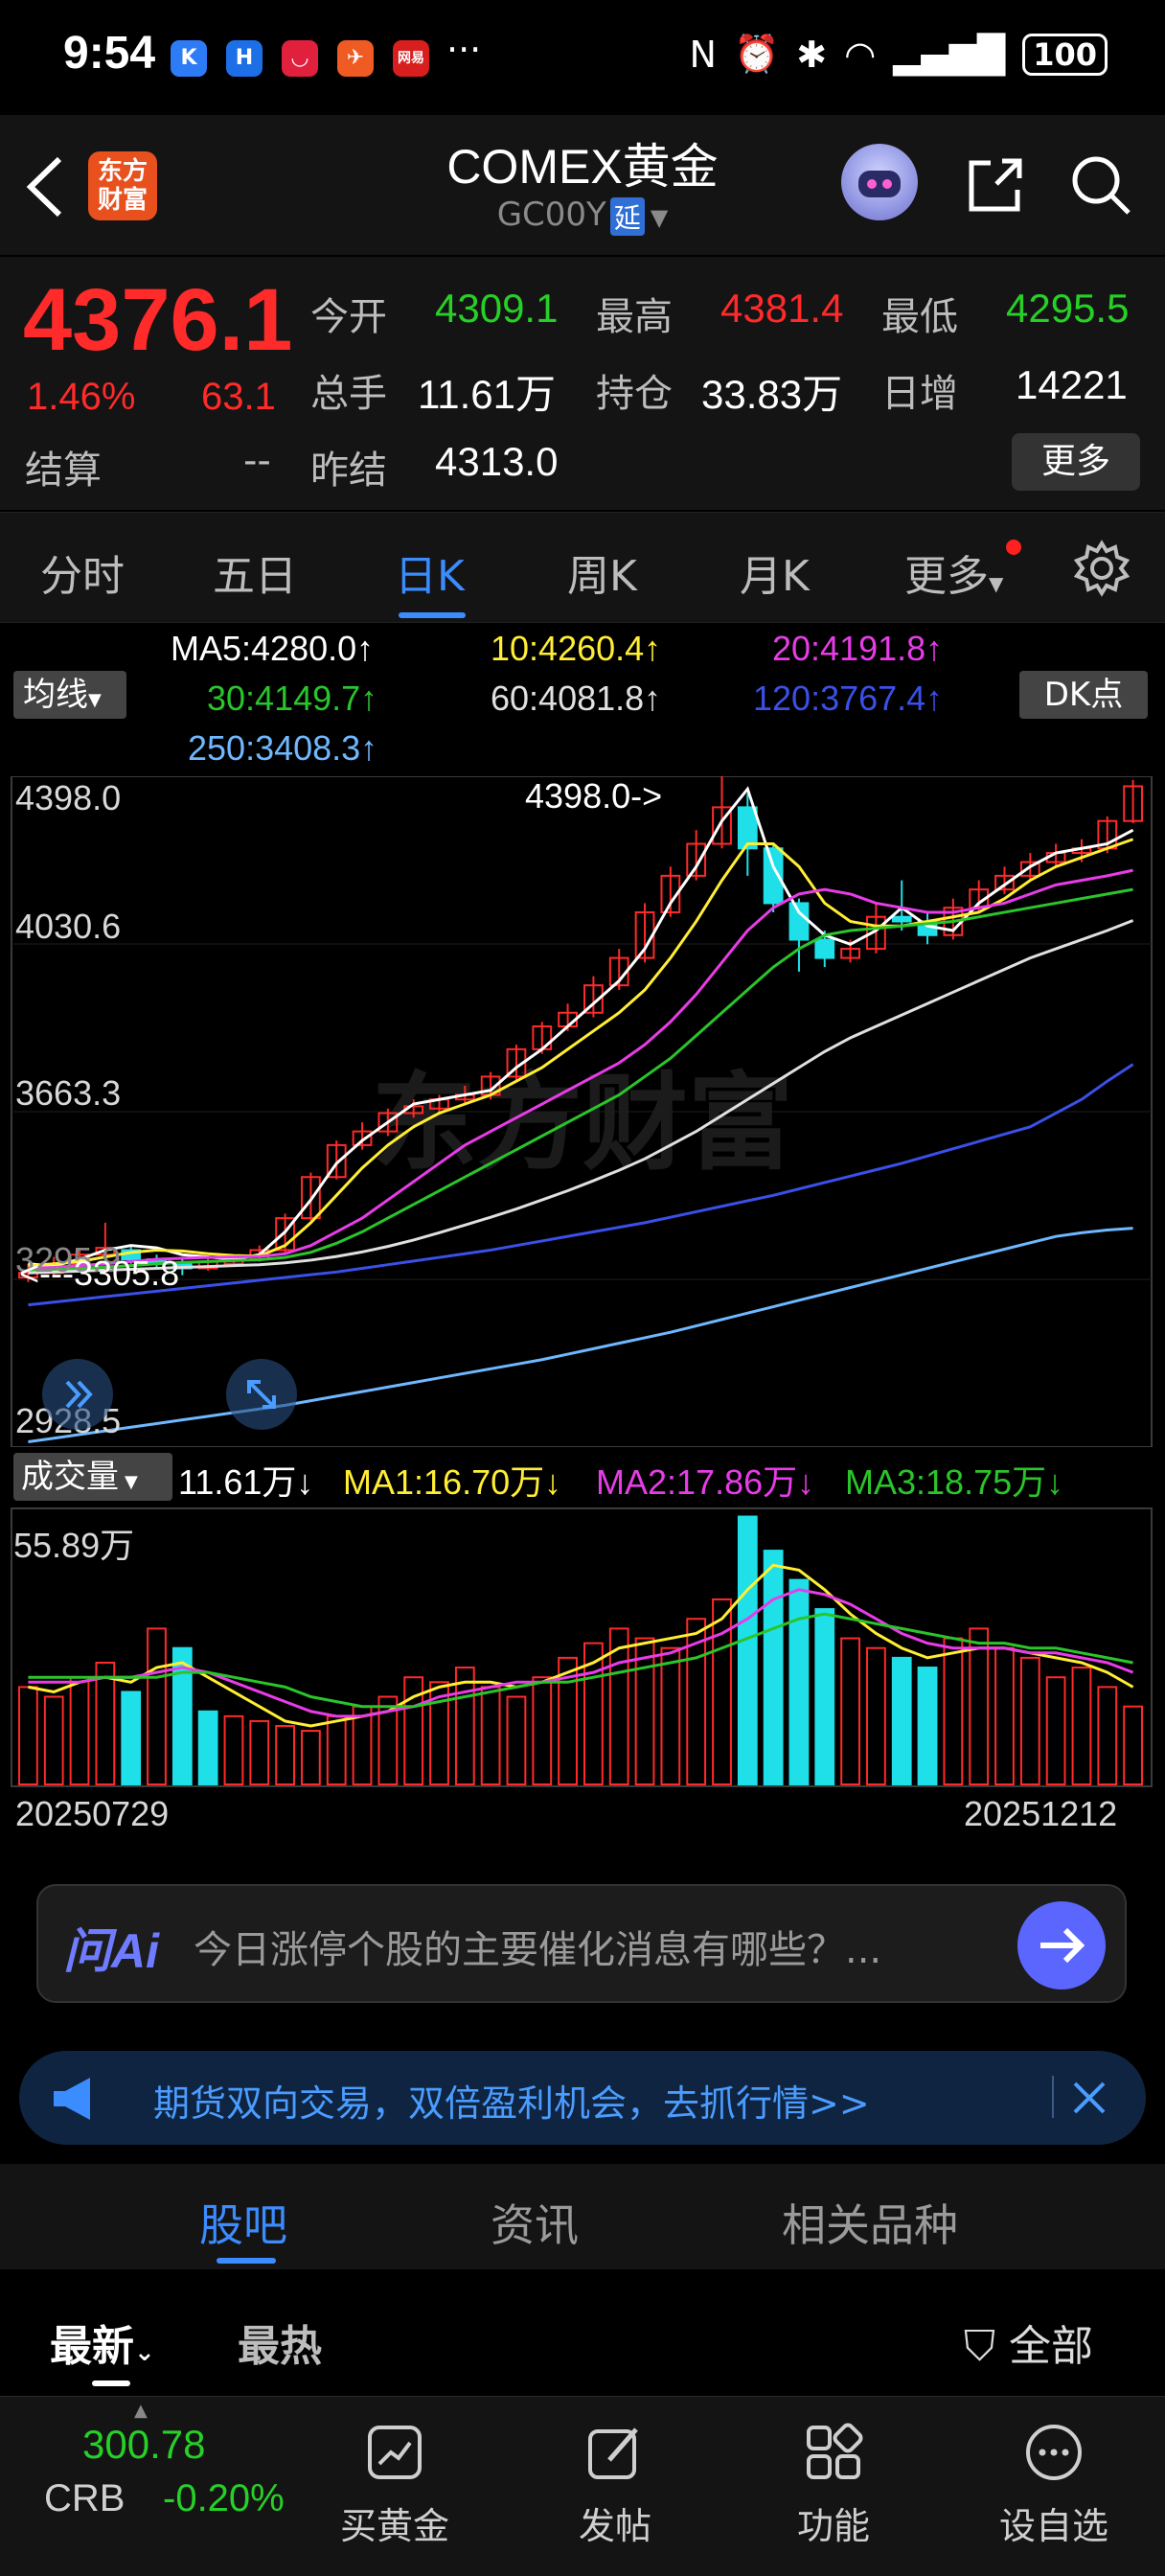 The height and width of the screenshot is (2576, 1165). What do you see at coordinates (1041, 1813) in the screenshot?
I see `x-end-date: 20251212` at bounding box center [1041, 1813].